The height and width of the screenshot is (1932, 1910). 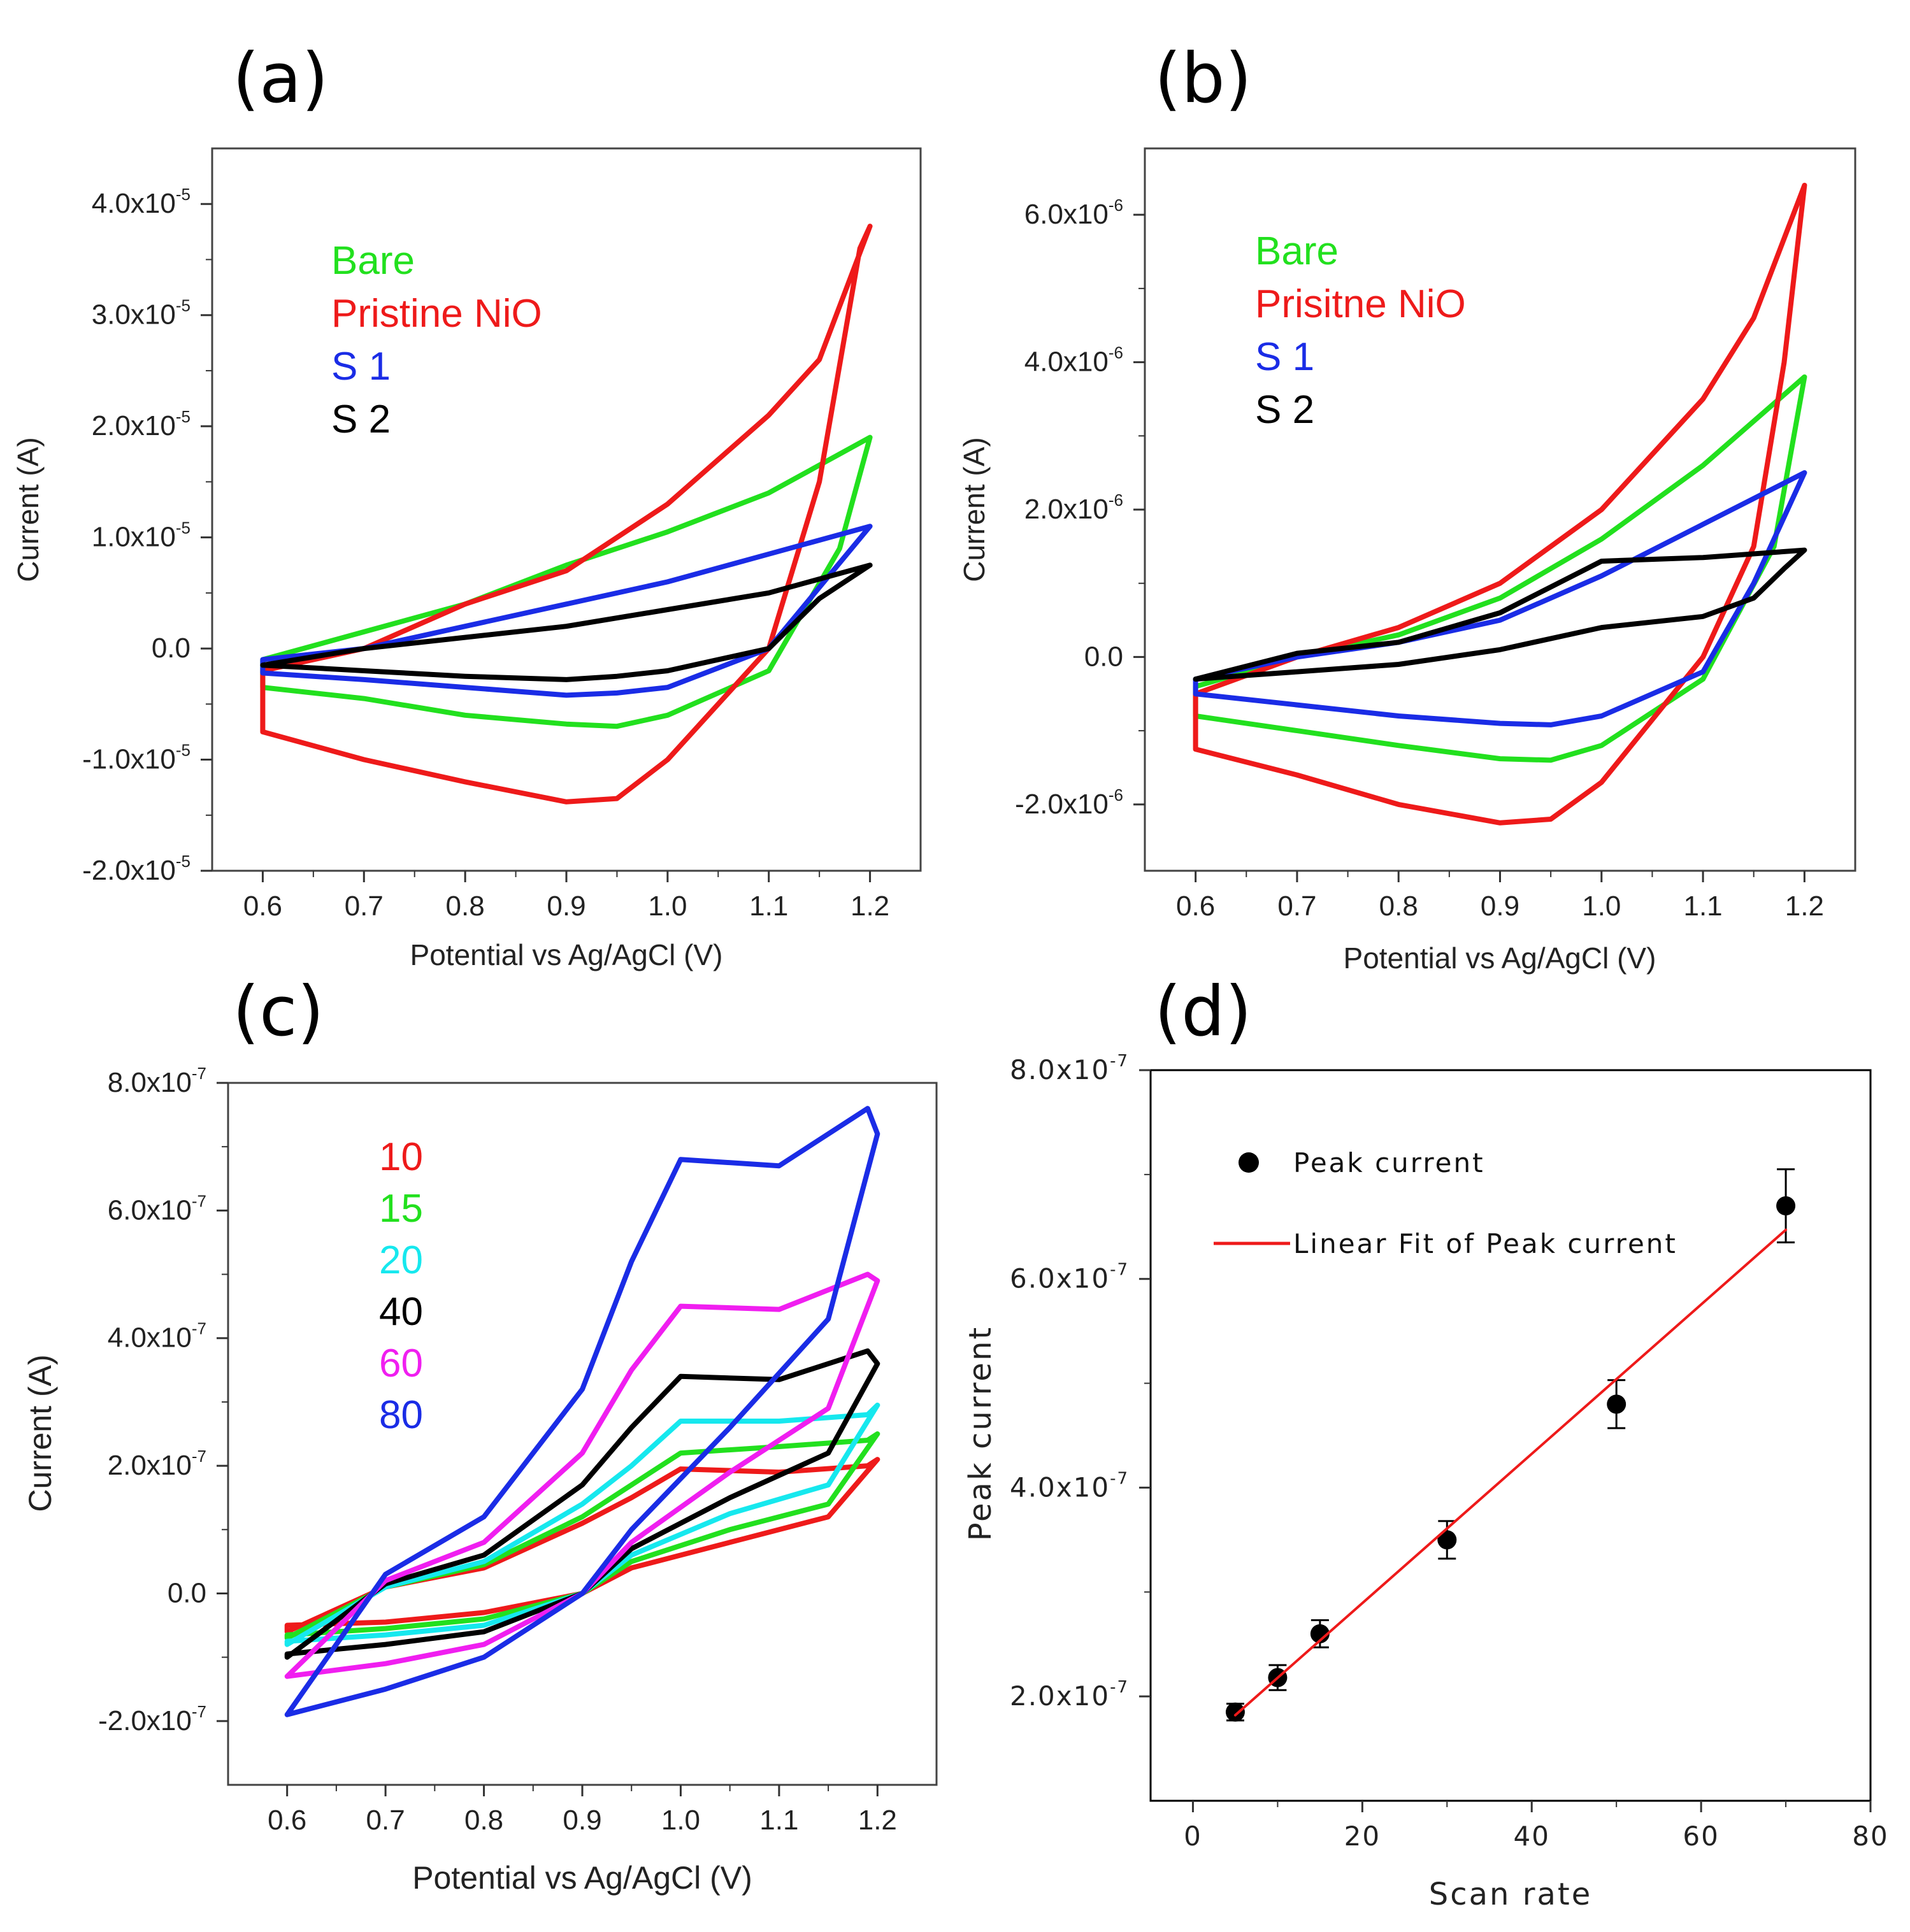 I want to click on y-tick-label: 4.0x10⁻⁶, so click(x=1073, y=361).